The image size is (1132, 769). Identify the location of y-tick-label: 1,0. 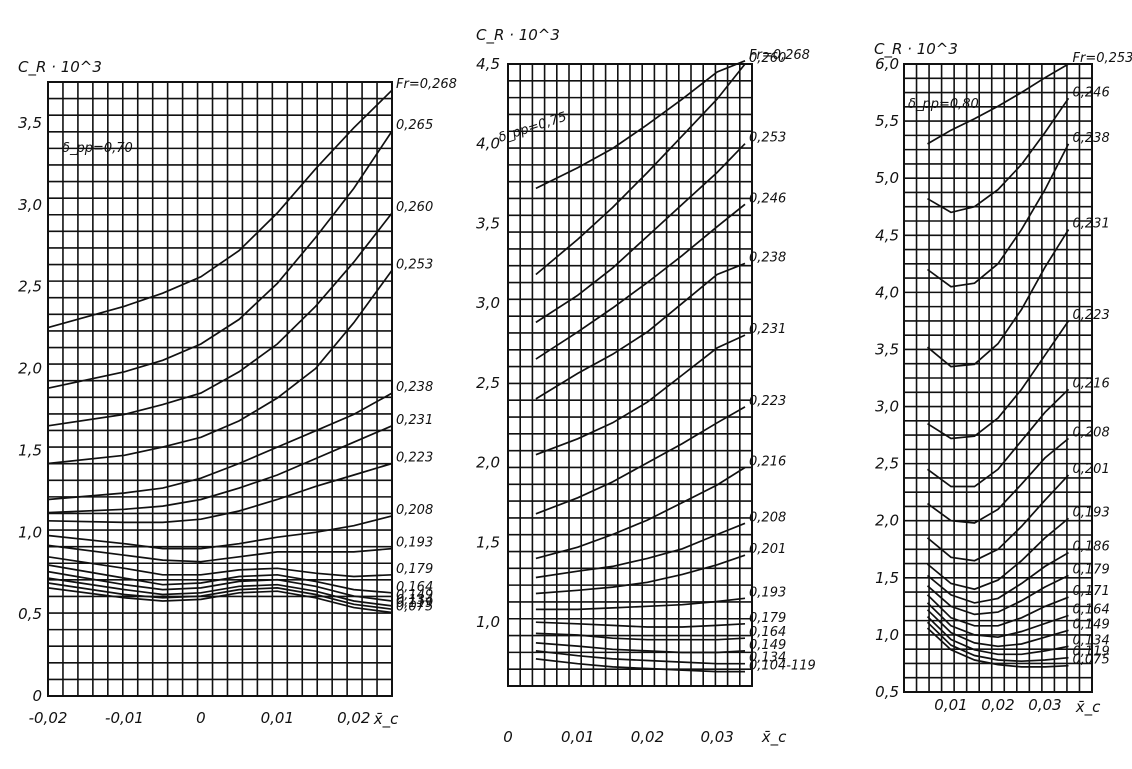
(30, 532).